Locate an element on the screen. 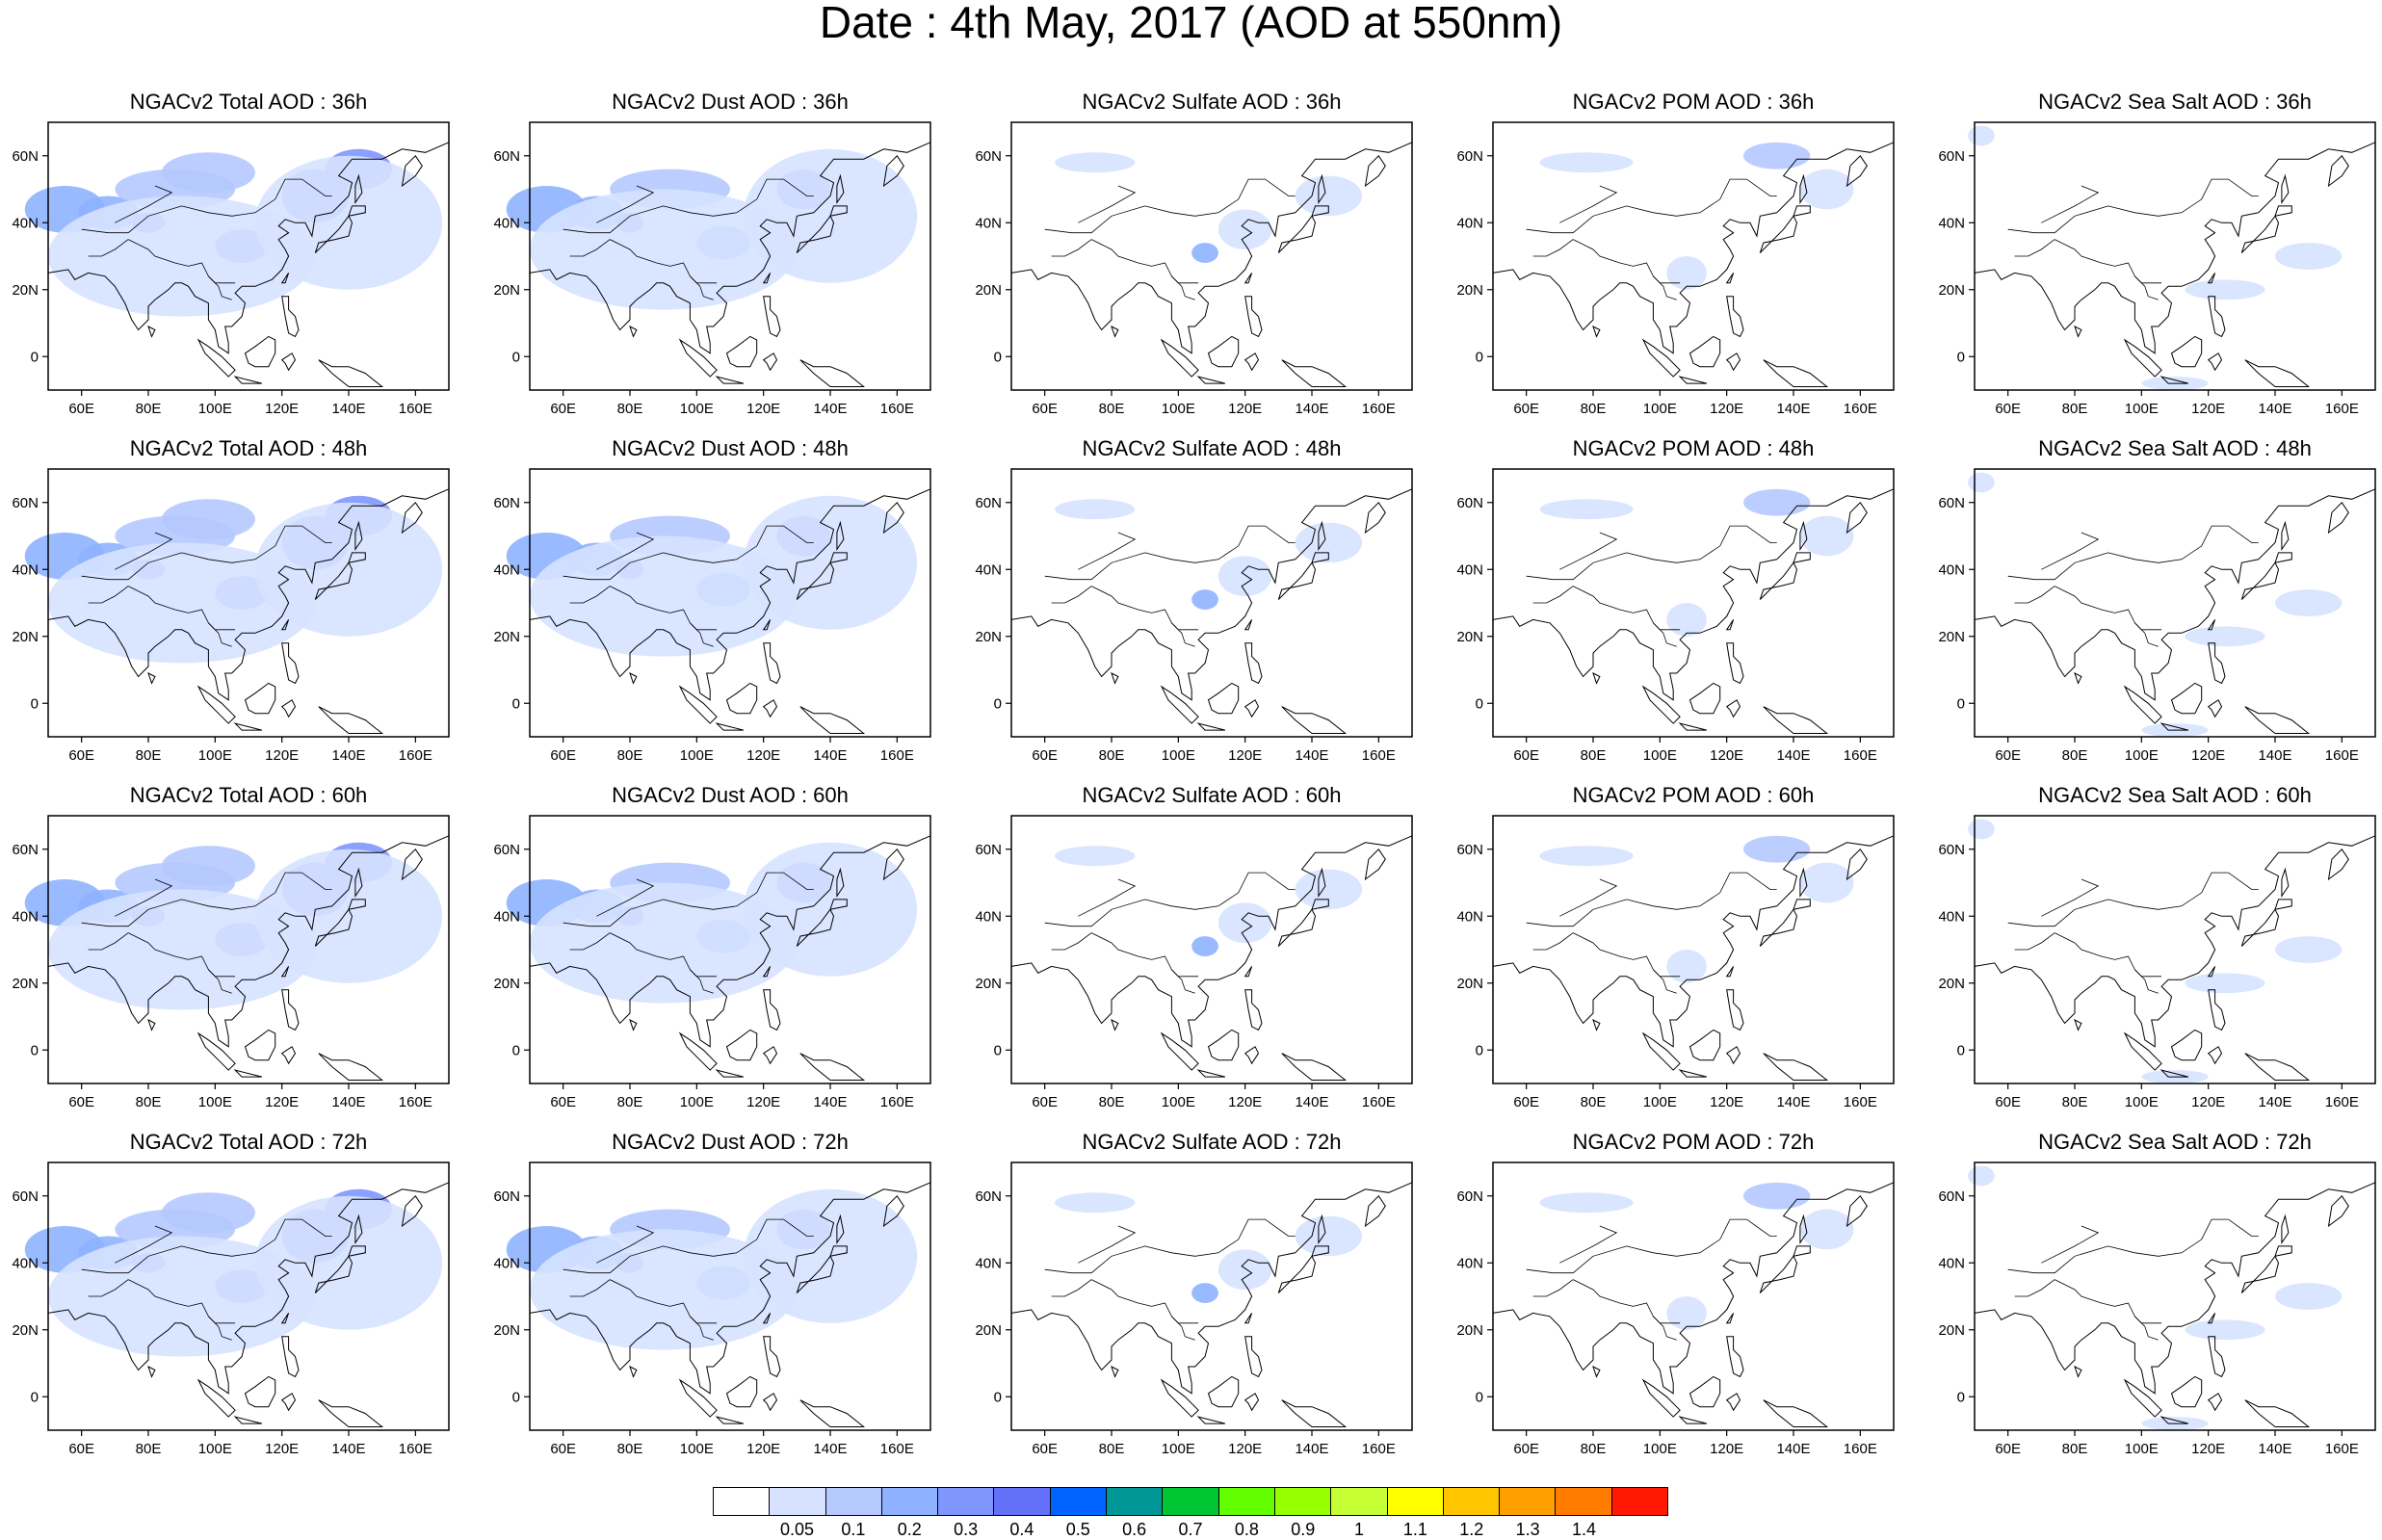 Image resolution: width=2382 pixels, height=1540 pixels. map-frame is located at coordinates (1211, 256).